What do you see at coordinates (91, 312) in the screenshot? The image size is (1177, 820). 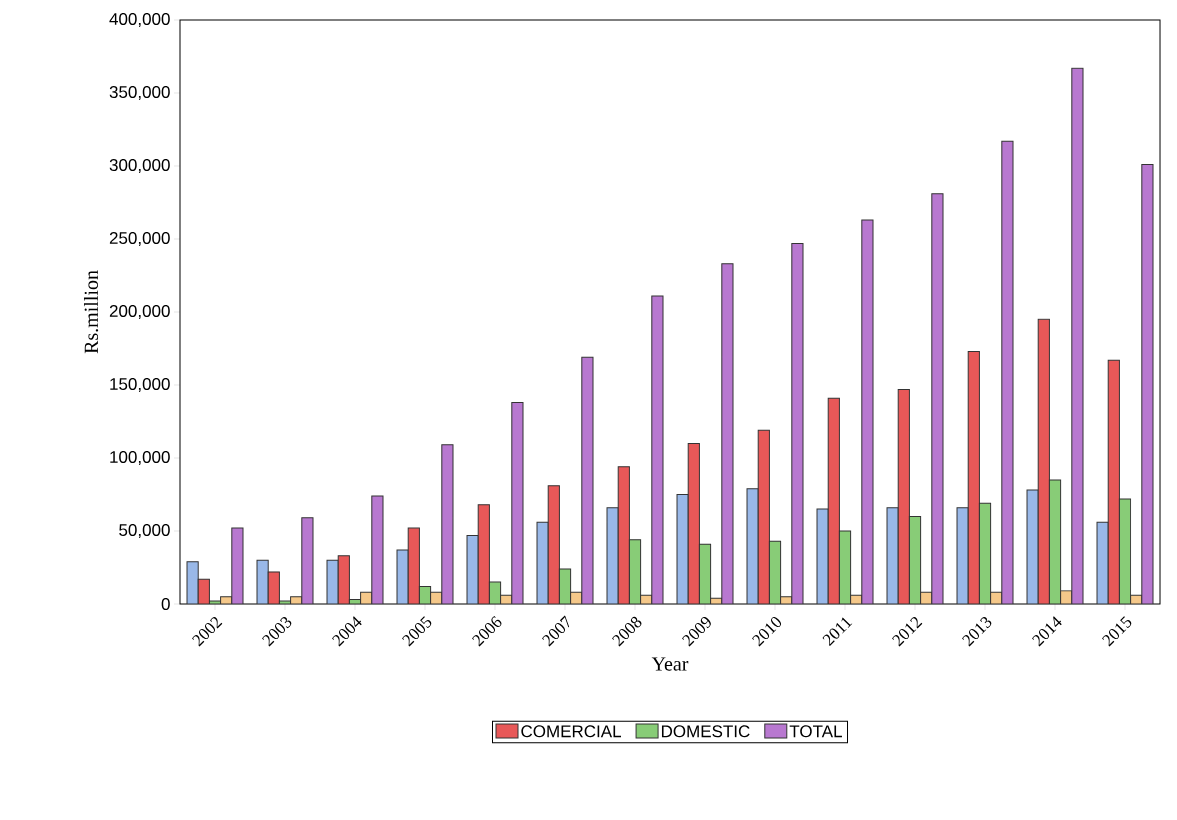 I see `y-axis-title: Rs.million` at bounding box center [91, 312].